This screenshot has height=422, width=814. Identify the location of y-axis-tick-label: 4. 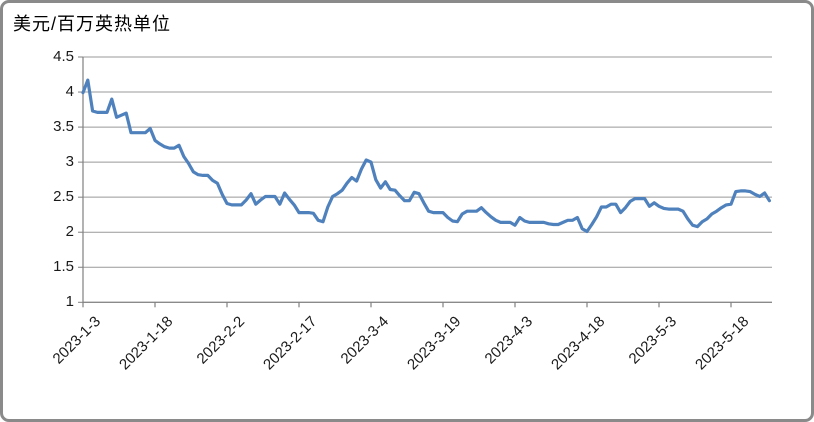
(69, 92).